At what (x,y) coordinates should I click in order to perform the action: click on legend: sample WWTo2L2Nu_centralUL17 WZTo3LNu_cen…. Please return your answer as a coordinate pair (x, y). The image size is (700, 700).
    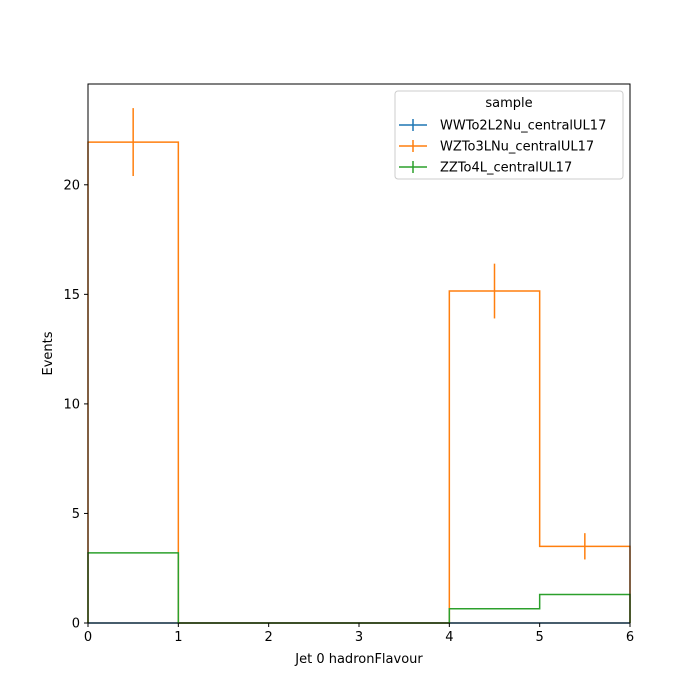
    Looking at the image, I should click on (509, 135).